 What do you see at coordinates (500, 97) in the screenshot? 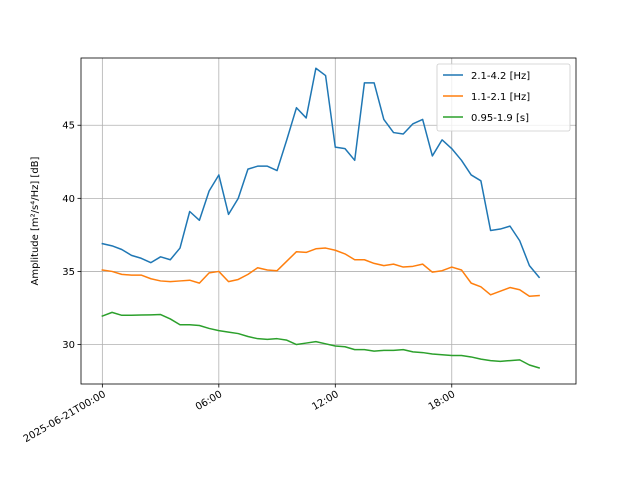
I see `legend-label: 1.1-2.1 [Hz]` at bounding box center [500, 97].